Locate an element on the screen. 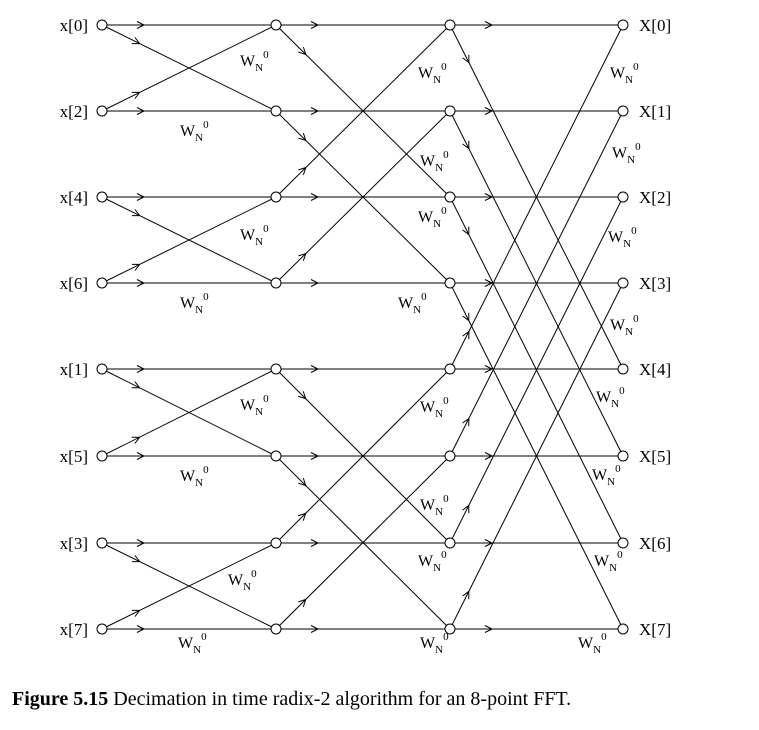 The height and width of the screenshot is (730, 759). output-label: X[6] is located at coordinates (655, 543).